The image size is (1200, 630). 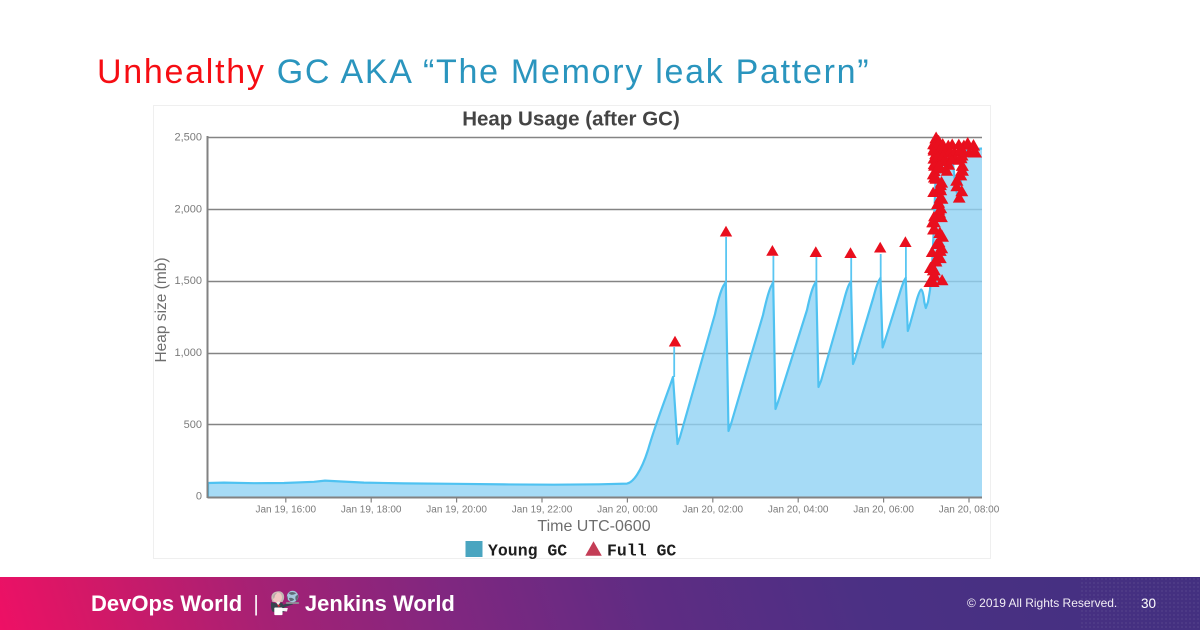 What do you see at coordinates (199, 497) in the screenshot?
I see `svg-text: 0` at bounding box center [199, 497].